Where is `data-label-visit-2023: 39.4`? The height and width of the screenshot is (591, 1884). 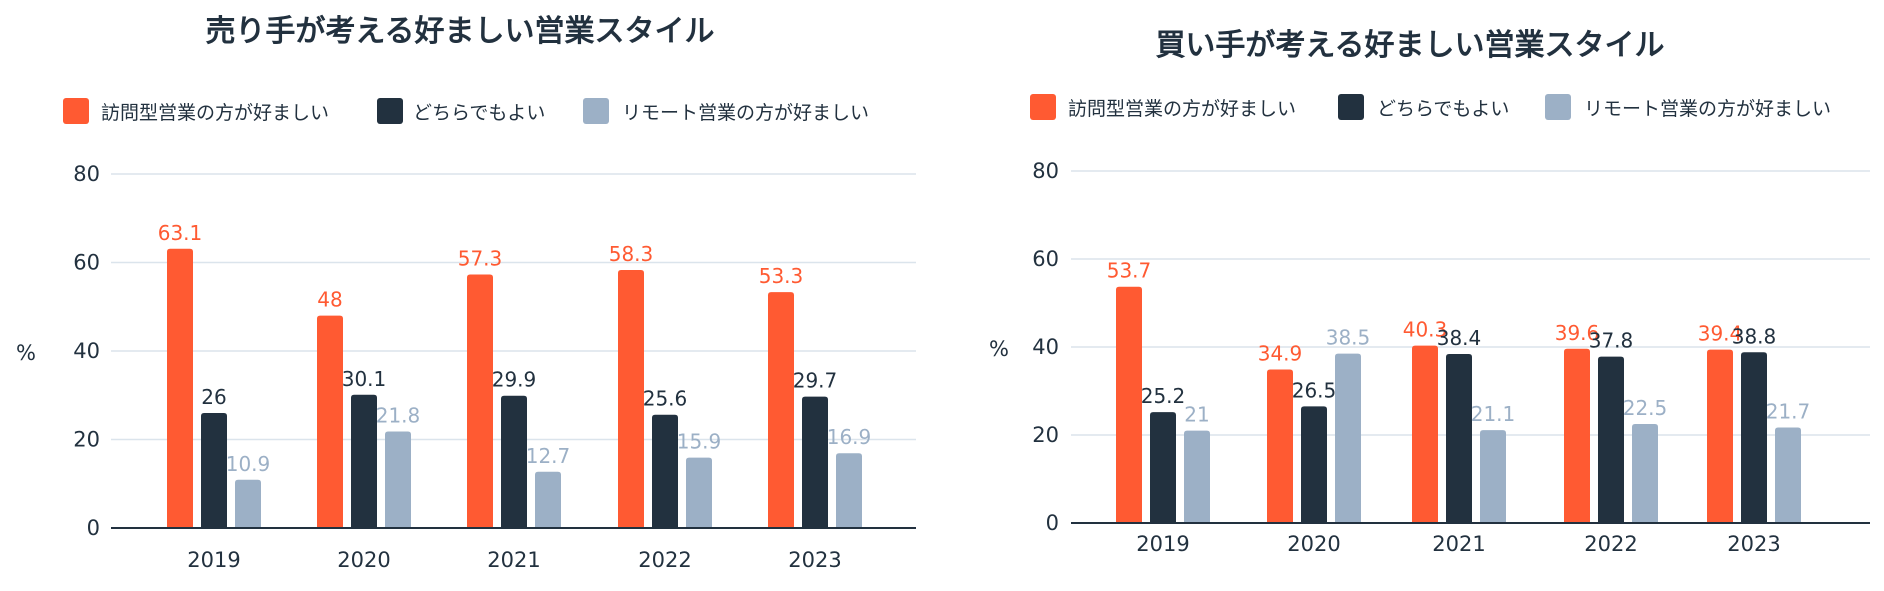
data-label-visit-2023: 39.4 is located at coordinates (1720, 334).